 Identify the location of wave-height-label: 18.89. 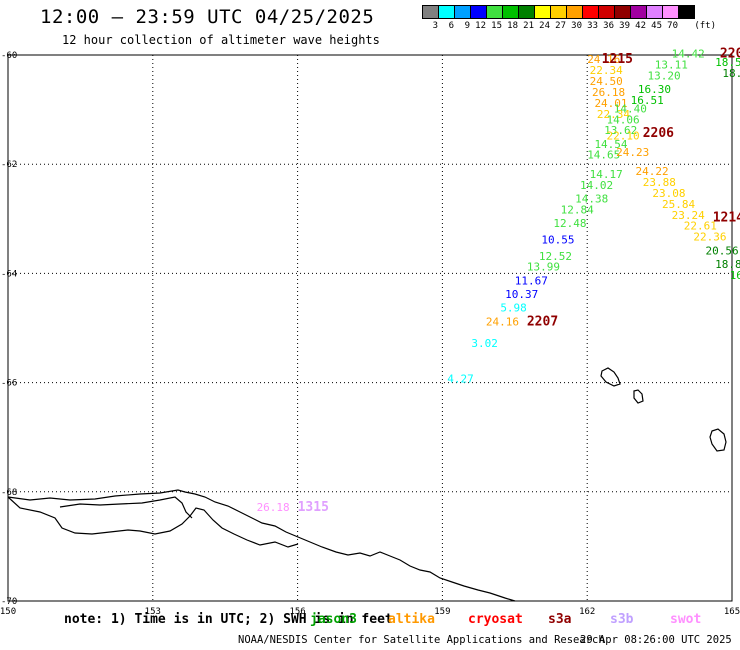
(727, 264).